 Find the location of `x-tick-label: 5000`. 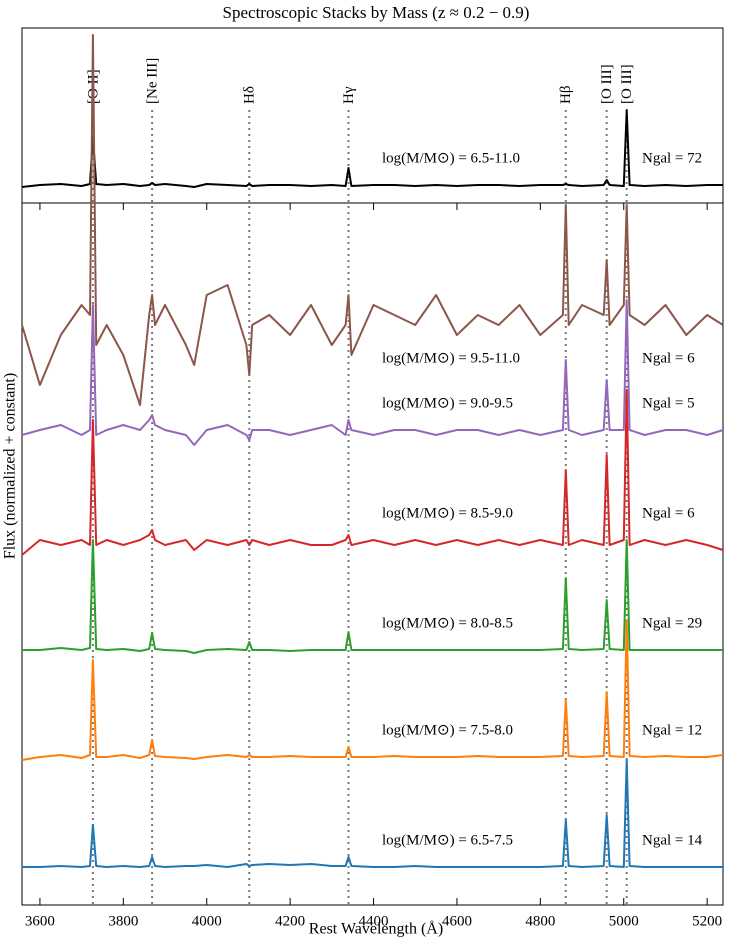

x-tick-label: 5000 is located at coordinates (624, 921).